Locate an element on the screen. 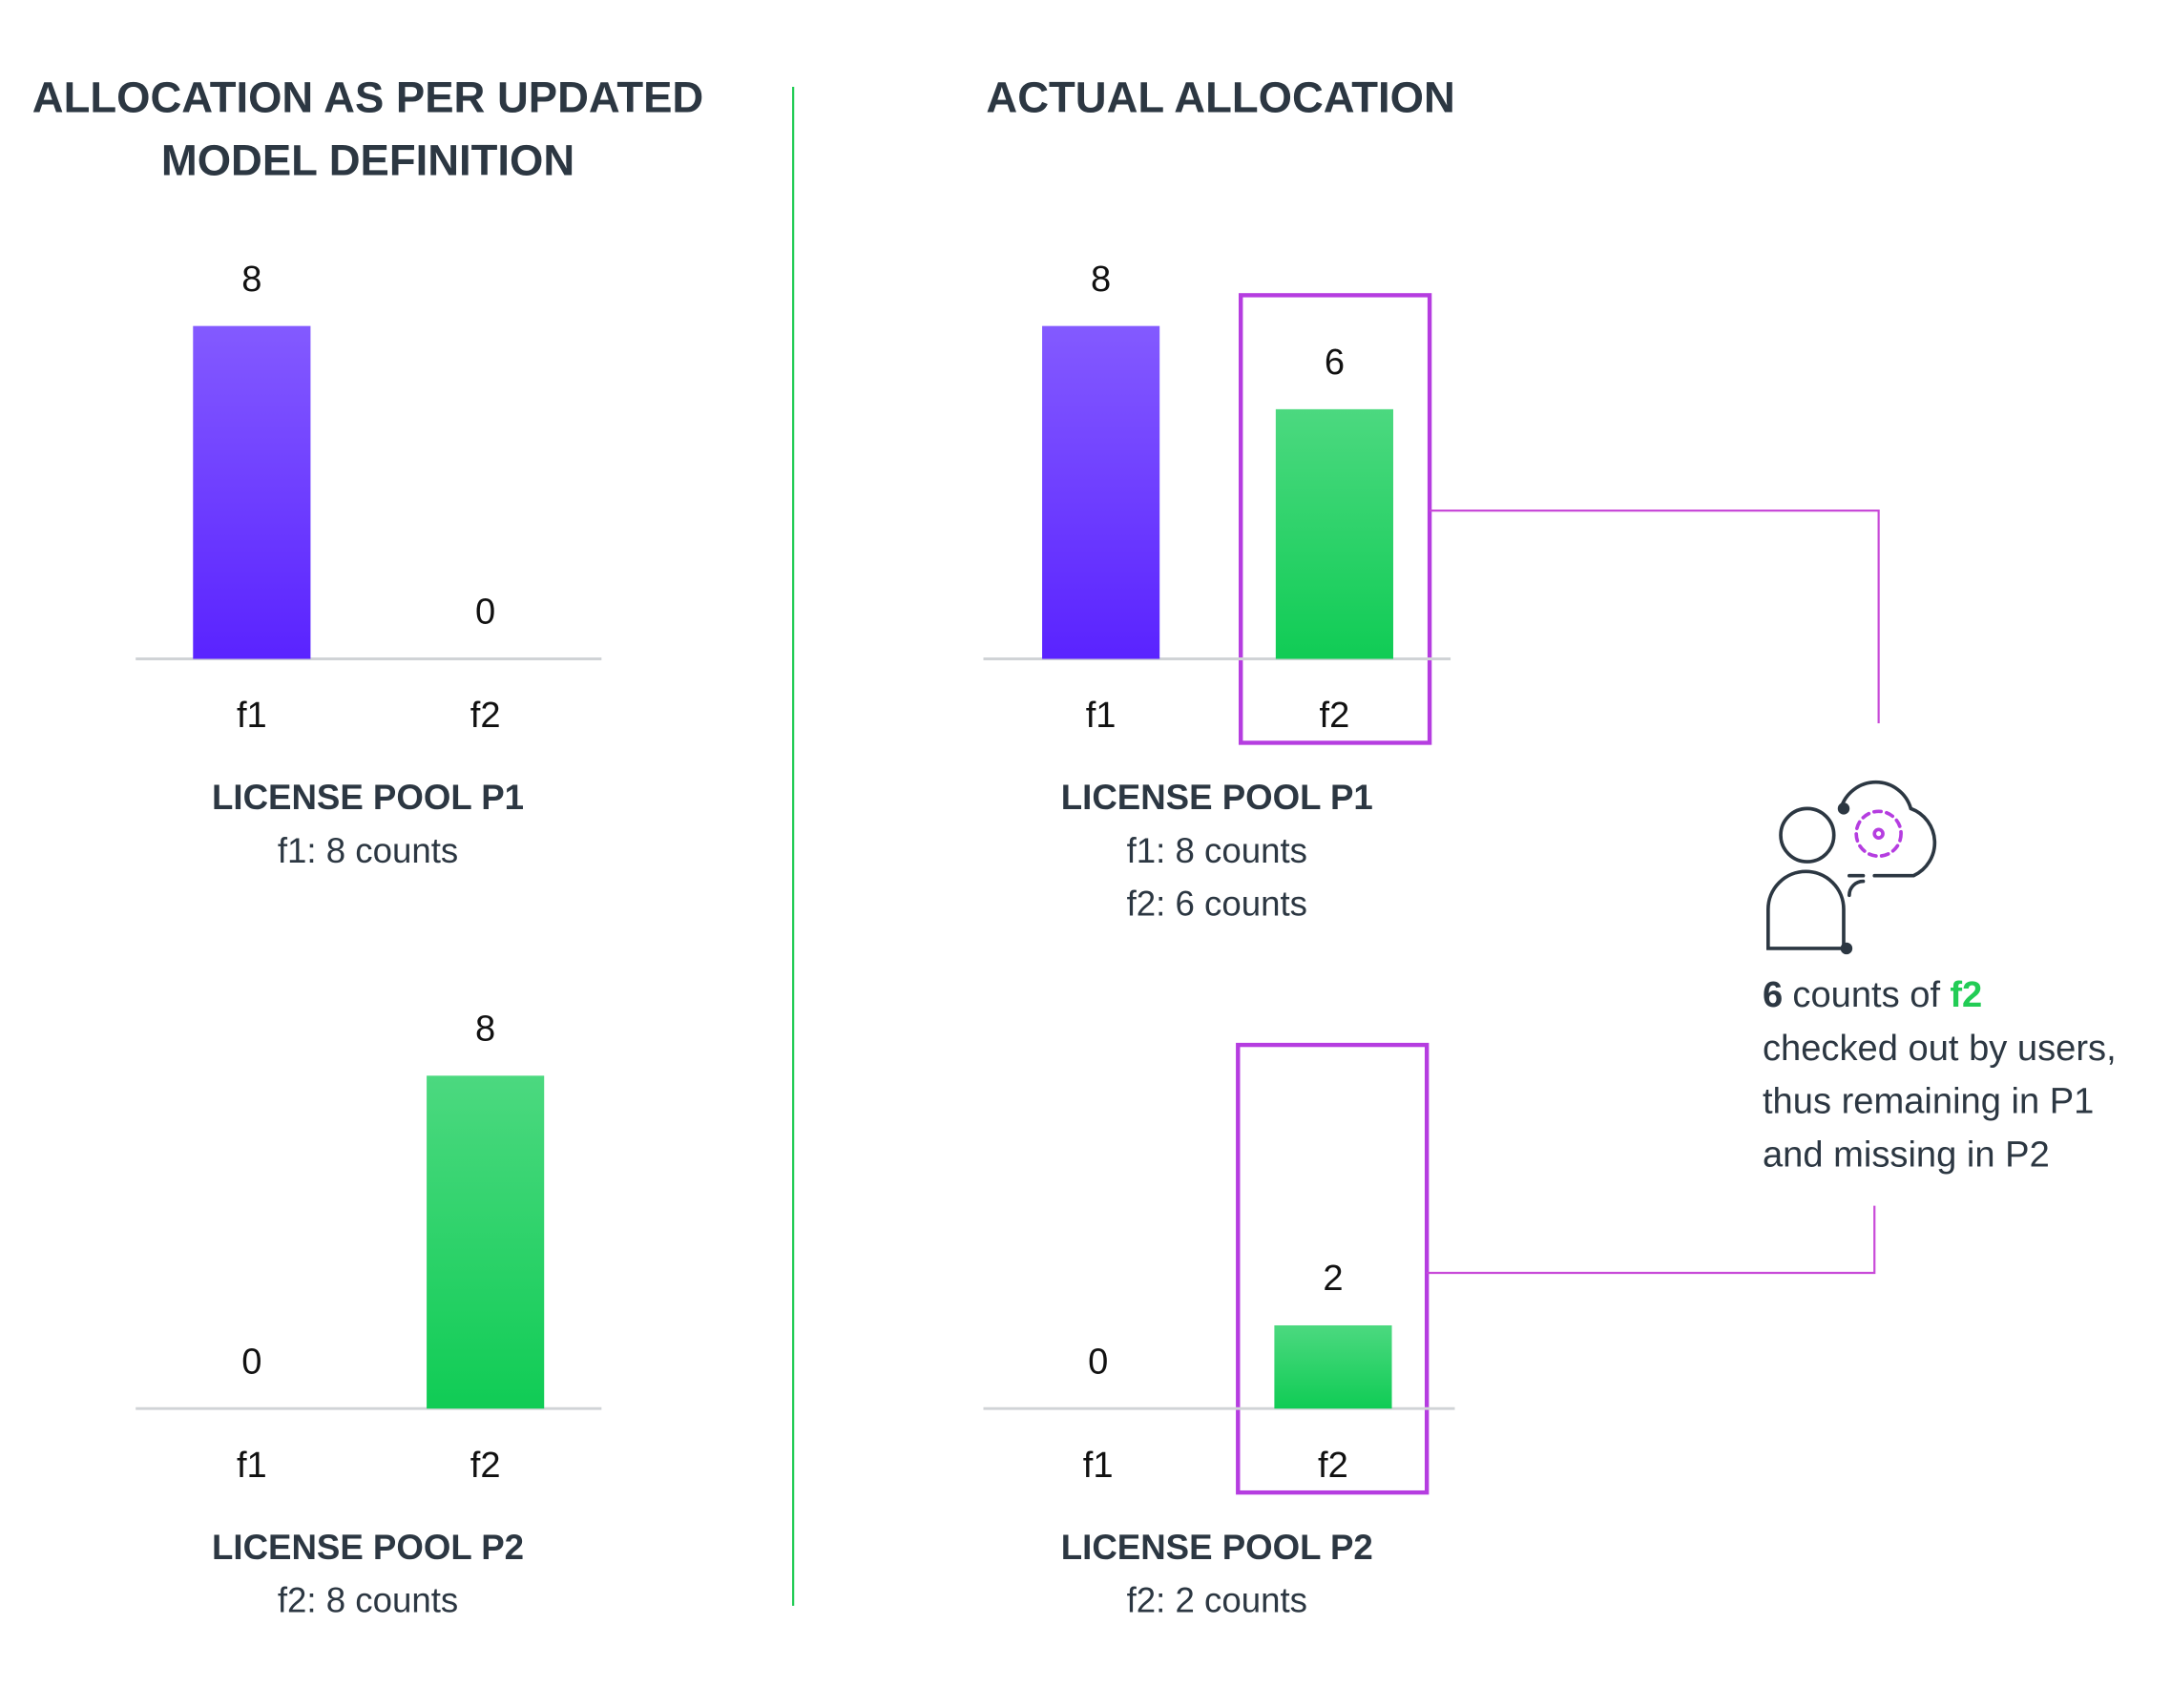  annotation-line: thus remaining in P1 is located at coordinates (1928, 1102).